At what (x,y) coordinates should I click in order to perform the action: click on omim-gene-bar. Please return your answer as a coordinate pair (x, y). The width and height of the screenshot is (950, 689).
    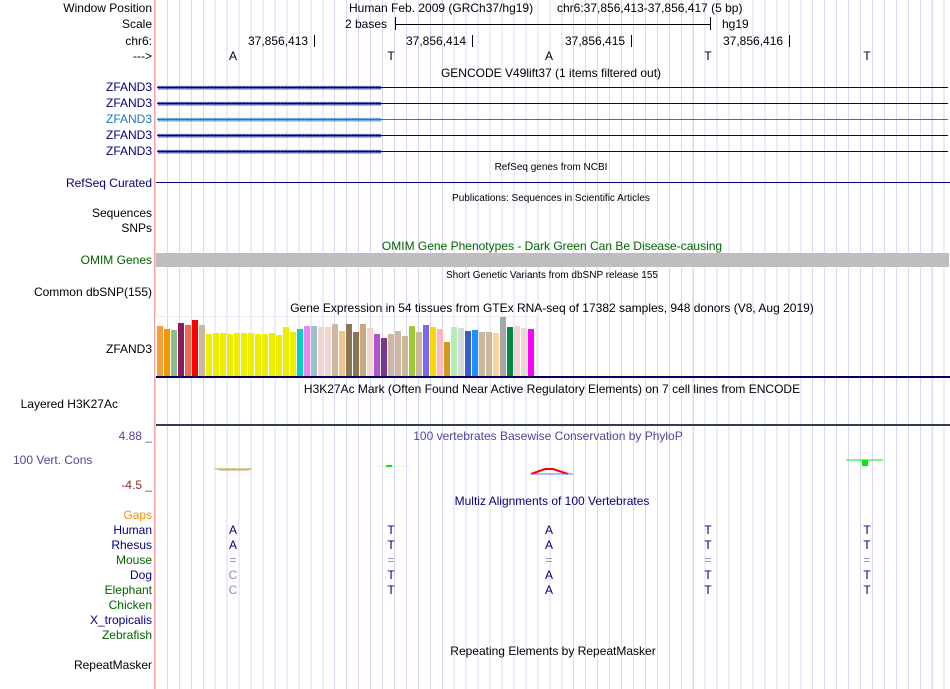
    Looking at the image, I should click on (552, 260).